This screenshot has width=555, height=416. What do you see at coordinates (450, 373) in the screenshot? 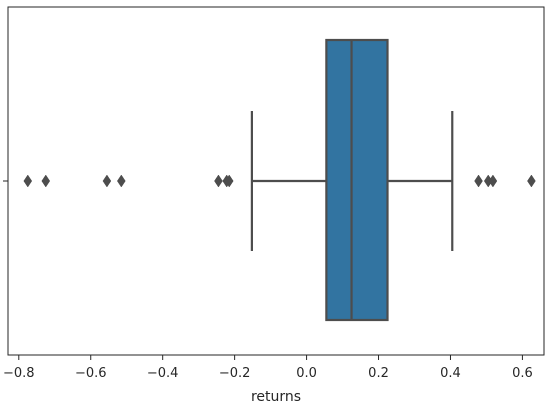
I see `x-tick-label: 0.4` at bounding box center [450, 373].